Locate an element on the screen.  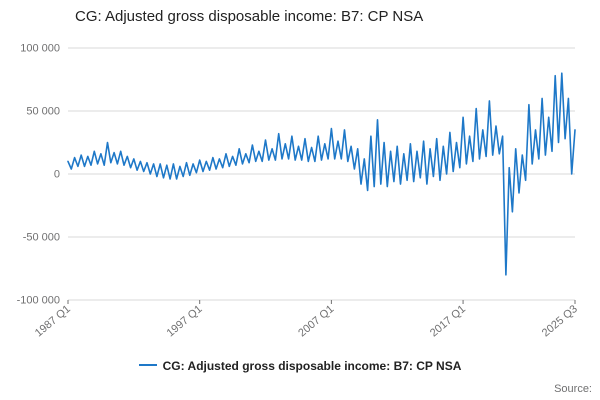
y-tick-label: -50 000 is located at coordinates (41, 238).